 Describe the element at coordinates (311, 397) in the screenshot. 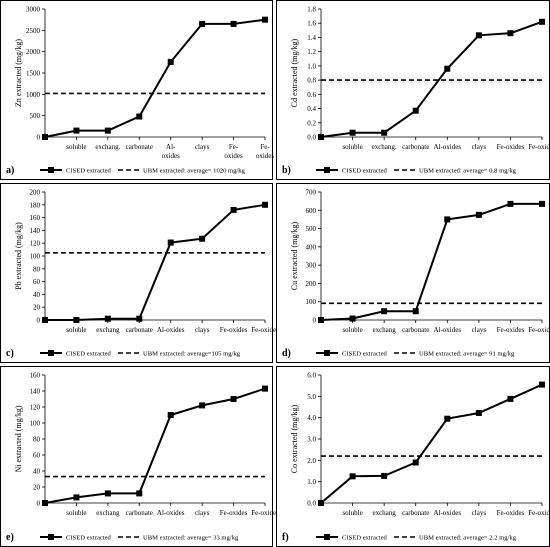

I see `y-tick-label: 5.0` at that location.